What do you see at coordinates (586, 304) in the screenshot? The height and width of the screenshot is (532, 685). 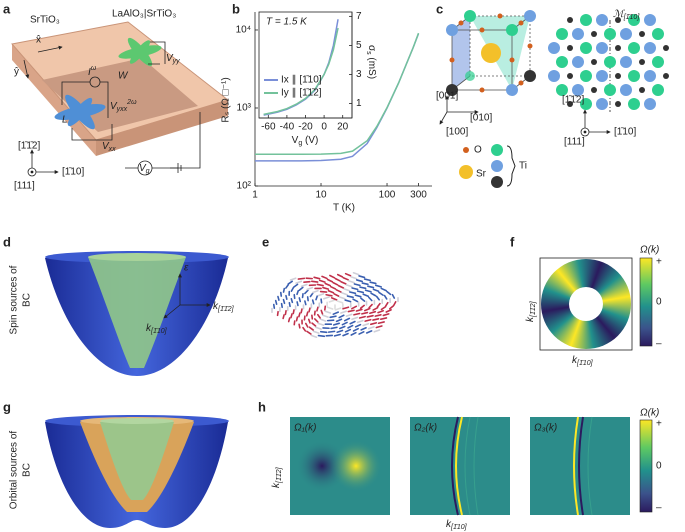 I see `map-frame` at bounding box center [586, 304].